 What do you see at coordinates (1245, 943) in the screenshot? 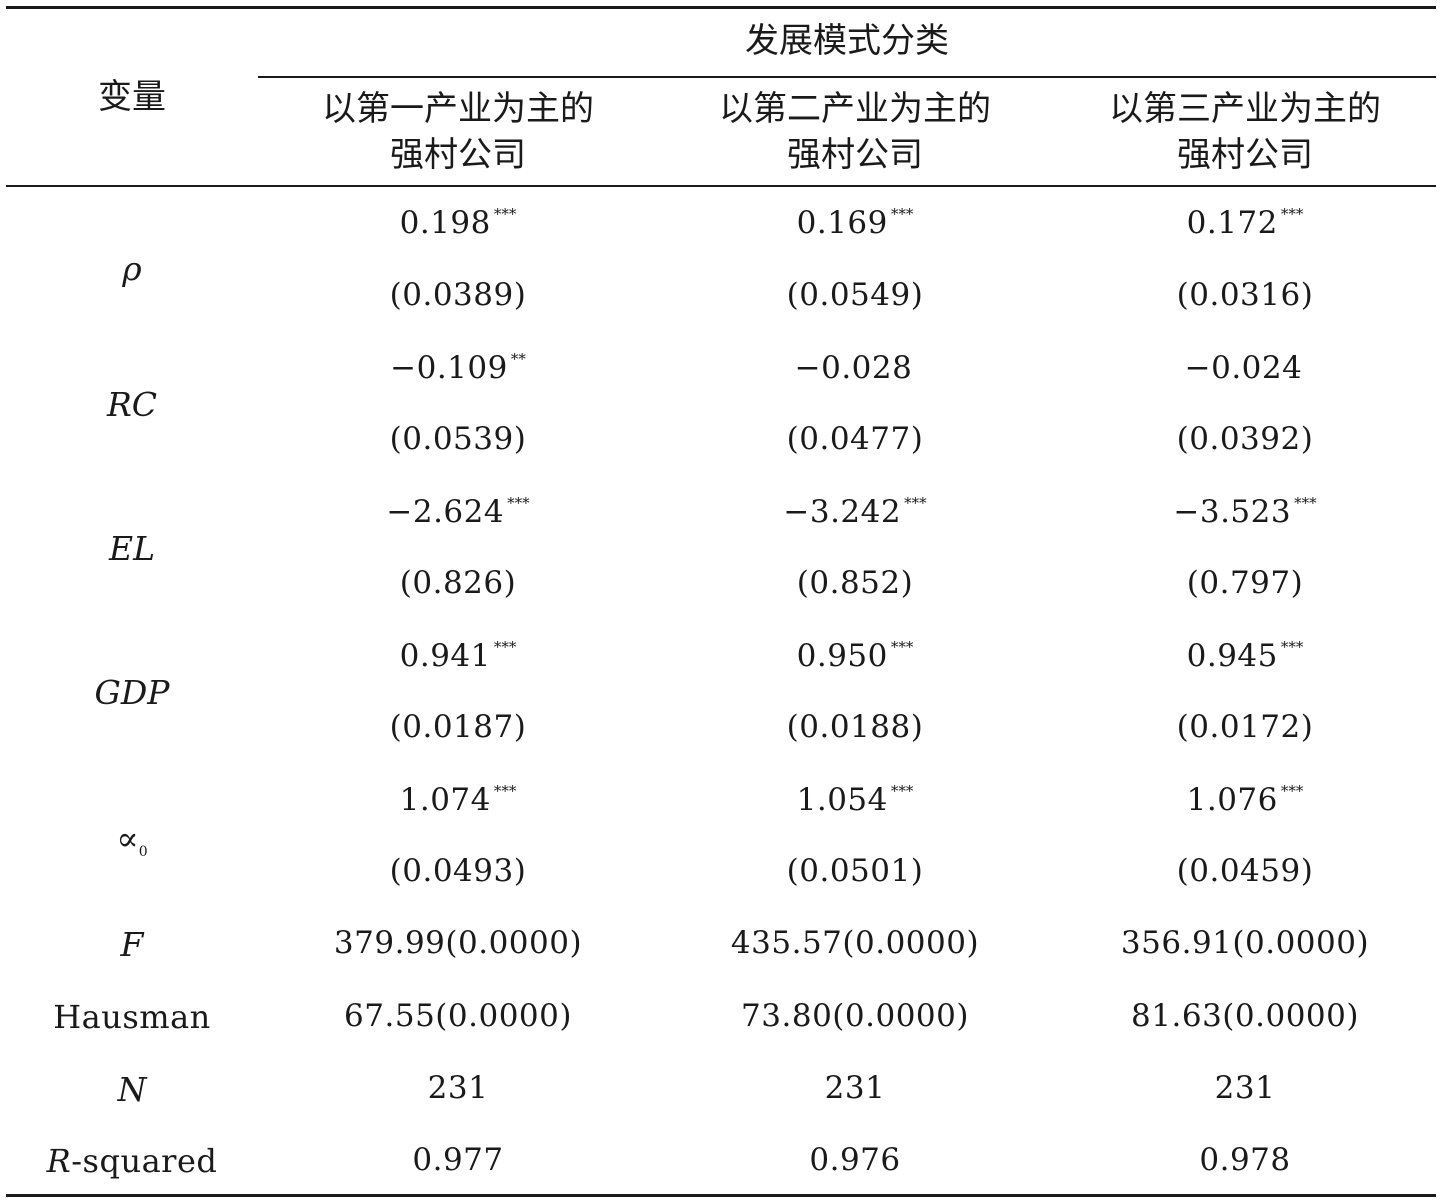
I see `stat-f-3: 356.91(0.0000)` at bounding box center [1245, 943].